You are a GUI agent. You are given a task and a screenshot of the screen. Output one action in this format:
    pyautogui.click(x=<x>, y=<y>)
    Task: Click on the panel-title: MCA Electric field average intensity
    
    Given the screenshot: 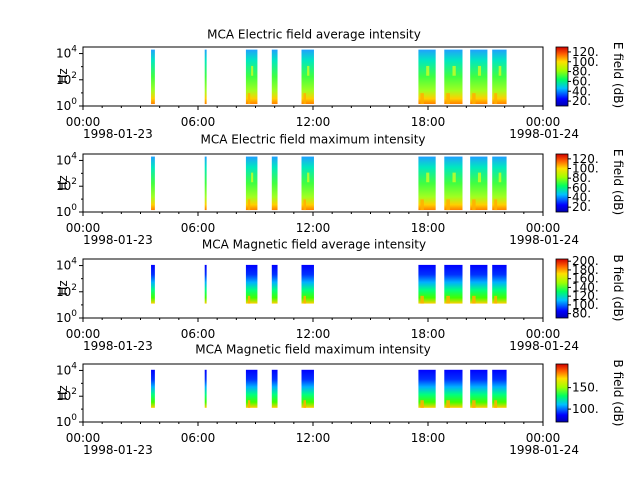 What is the action you would take?
    pyautogui.click(x=314, y=35)
    